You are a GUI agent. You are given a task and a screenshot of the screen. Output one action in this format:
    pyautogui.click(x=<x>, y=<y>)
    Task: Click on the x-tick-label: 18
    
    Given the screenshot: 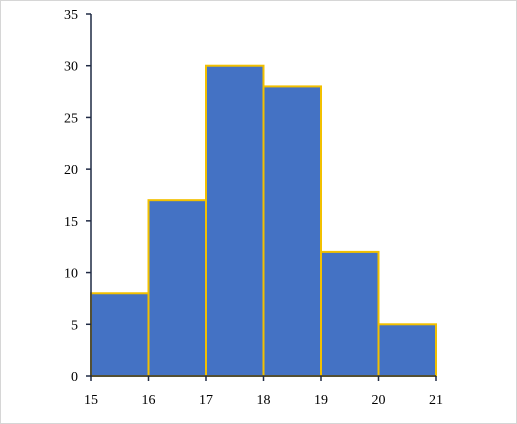 What is the action you would take?
    pyautogui.click(x=264, y=400)
    